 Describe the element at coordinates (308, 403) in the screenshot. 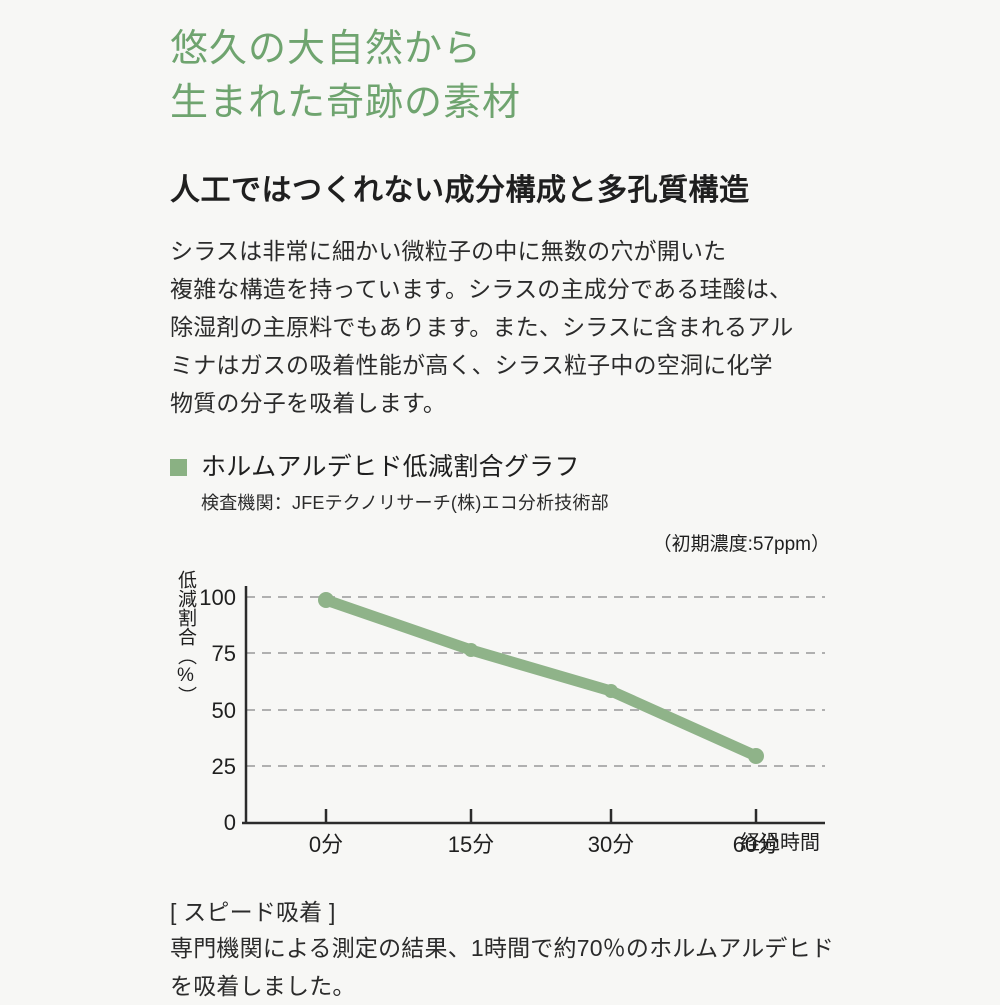

I see `body-line-5: 物質の分子を吸着します。` at that location.